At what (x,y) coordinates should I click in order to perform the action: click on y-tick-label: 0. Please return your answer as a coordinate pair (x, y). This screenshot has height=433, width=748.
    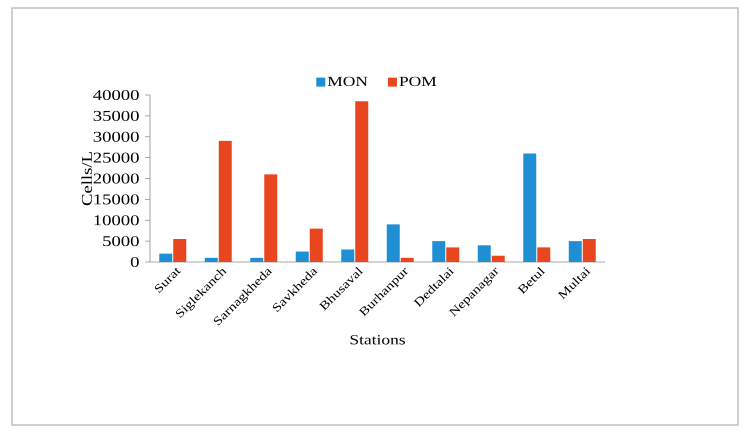
    Looking at the image, I should click on (134, 262).